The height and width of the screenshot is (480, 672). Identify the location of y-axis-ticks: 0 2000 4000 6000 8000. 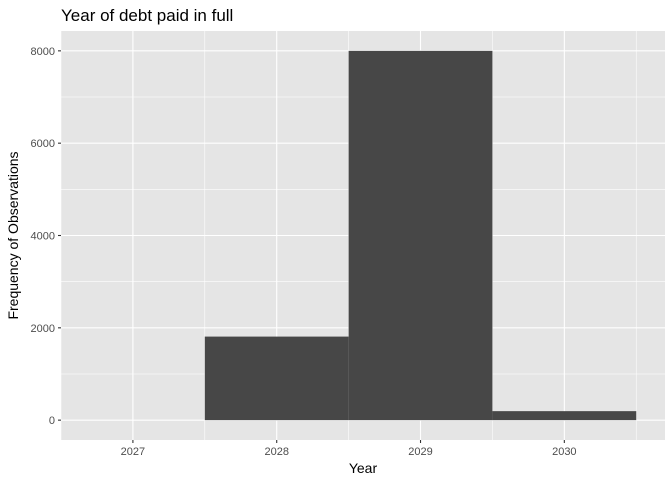
(46, 236).